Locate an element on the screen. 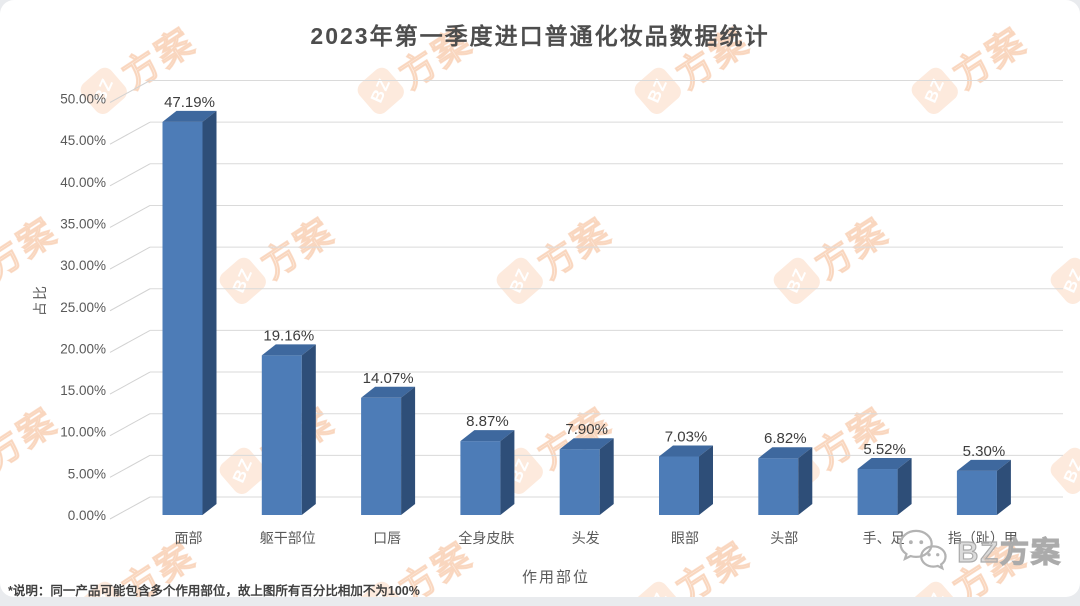 The image size is (1080, 606). y-tick-label: 20.00% is located at coordinates (83, 348).